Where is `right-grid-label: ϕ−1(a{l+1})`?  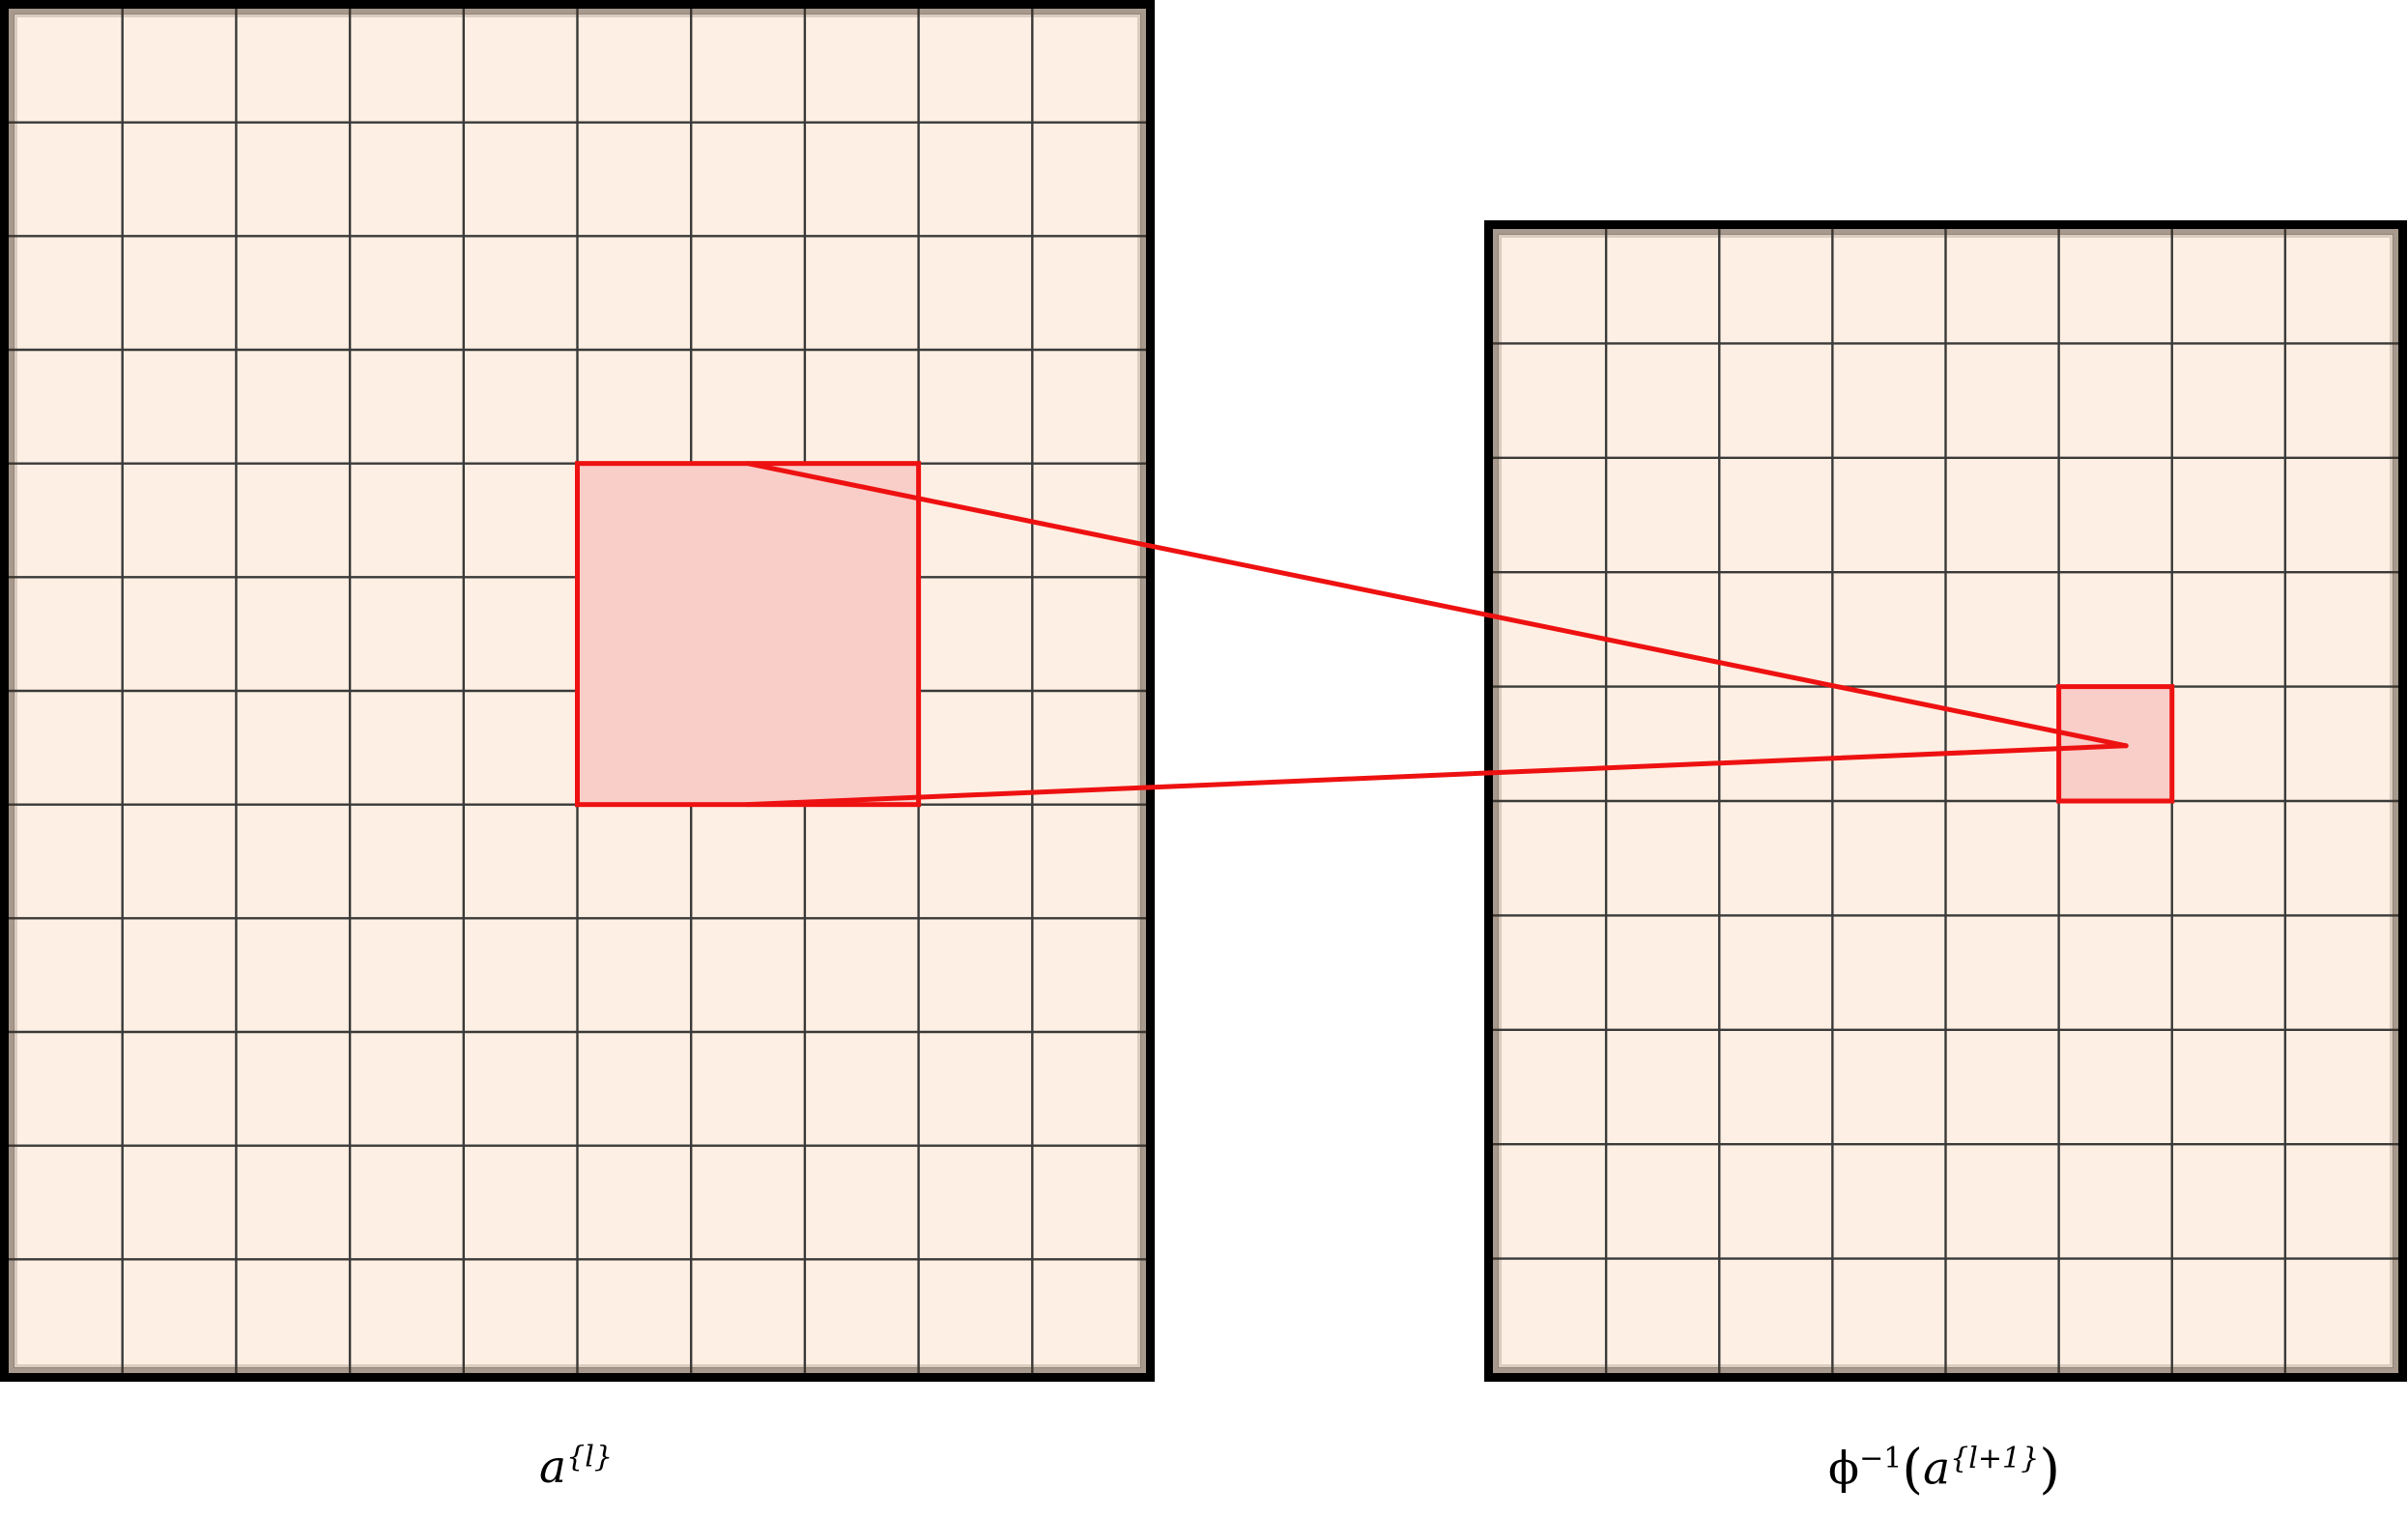
right-grid-label: ϕ−1(a{l+1}) is located at coordinates (1944, 1470).